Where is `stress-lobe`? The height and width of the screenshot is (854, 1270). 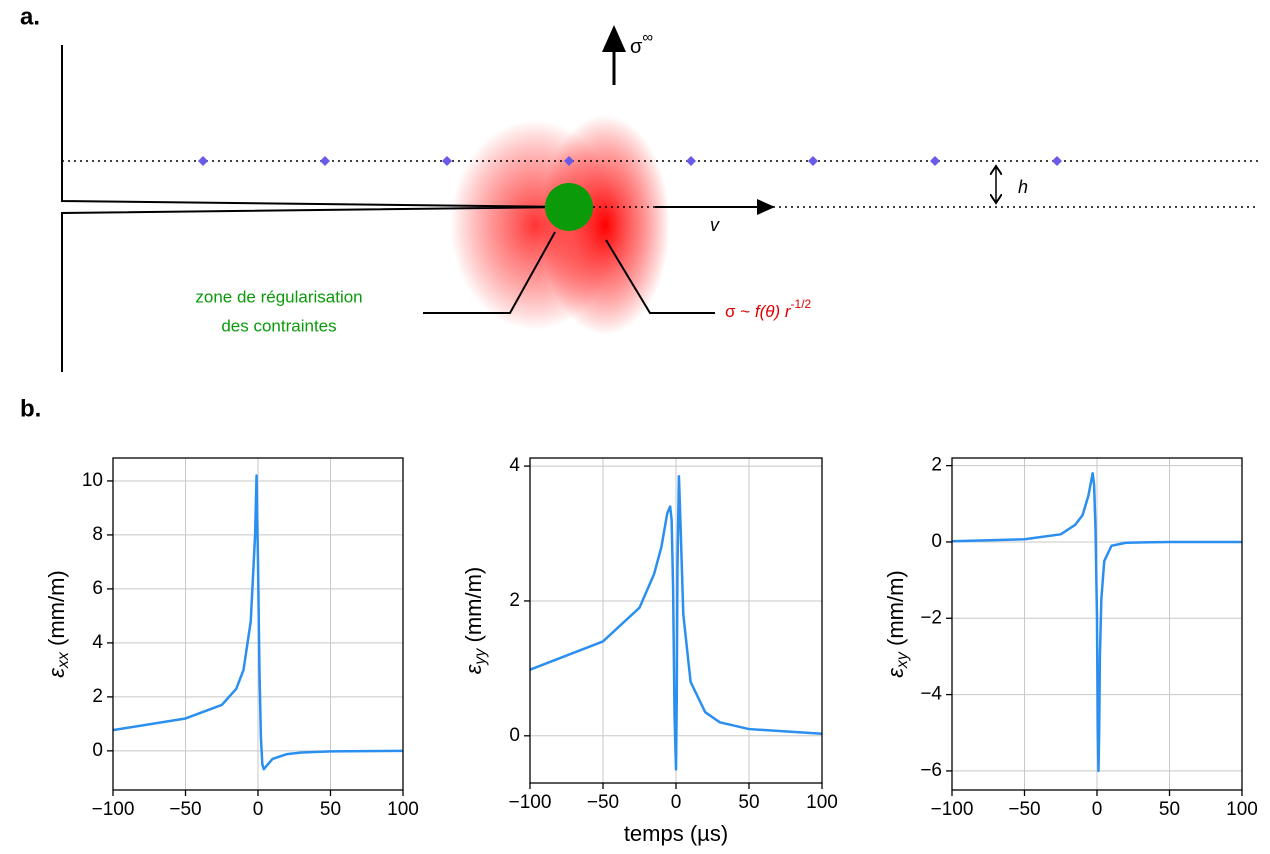
stress-lobe is located at coordinates (605, 225).